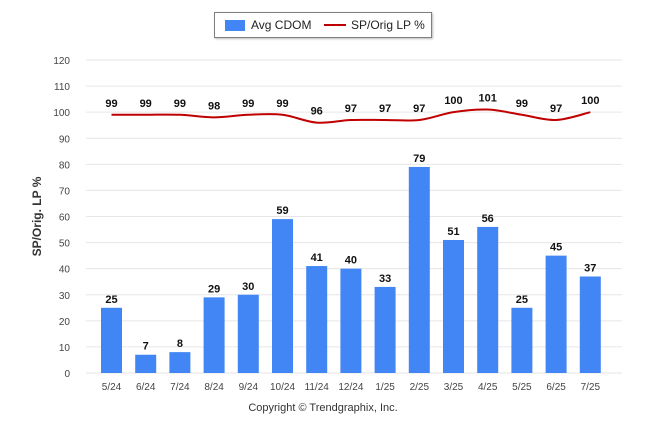  What do you see at coordinates (317, 258) in the screenshot?
I see `bar-data-label: 41` at bounding box center [317, 258].